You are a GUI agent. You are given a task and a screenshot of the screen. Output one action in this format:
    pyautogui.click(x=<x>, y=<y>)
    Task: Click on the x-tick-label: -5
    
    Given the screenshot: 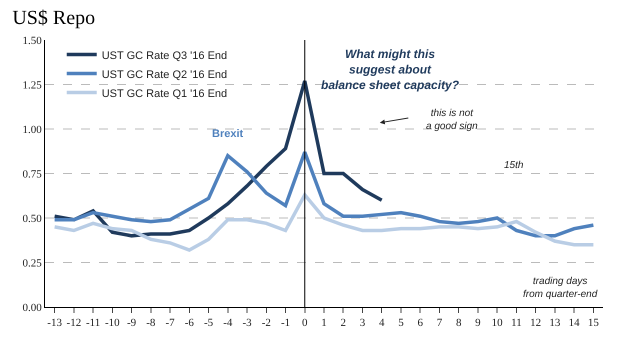 What is the action you would take?
    pyautogui.click(x=209, y=323)
    